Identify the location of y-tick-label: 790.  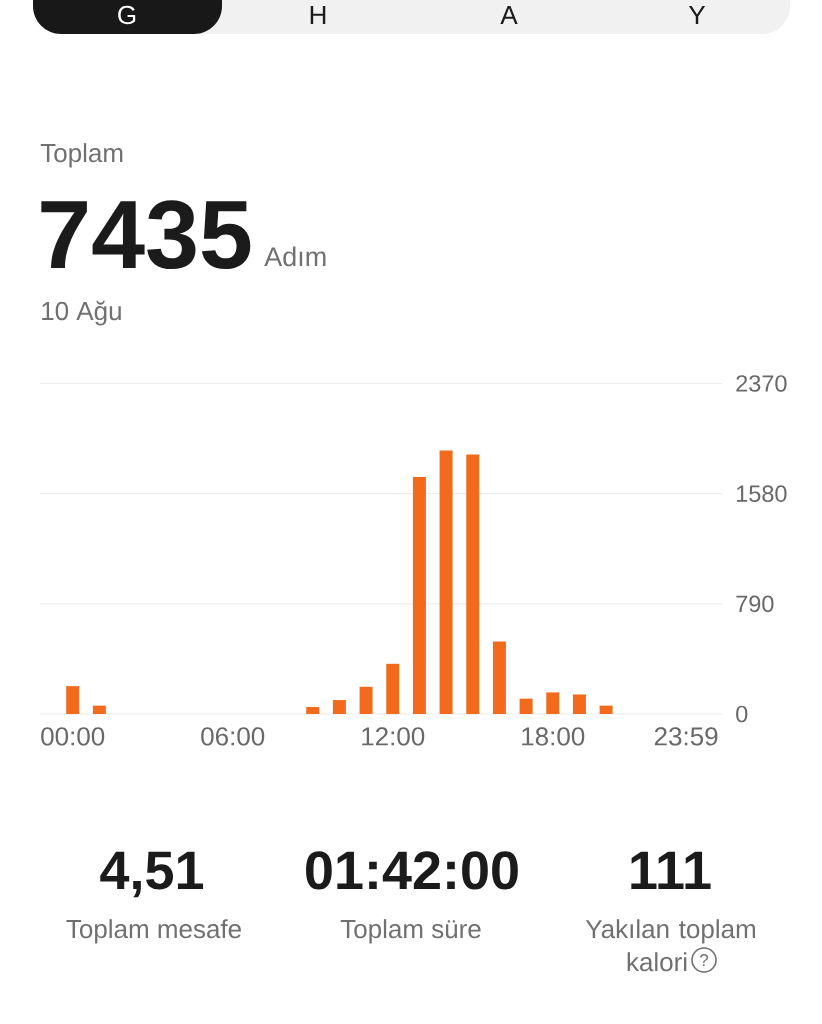
(755, 604).